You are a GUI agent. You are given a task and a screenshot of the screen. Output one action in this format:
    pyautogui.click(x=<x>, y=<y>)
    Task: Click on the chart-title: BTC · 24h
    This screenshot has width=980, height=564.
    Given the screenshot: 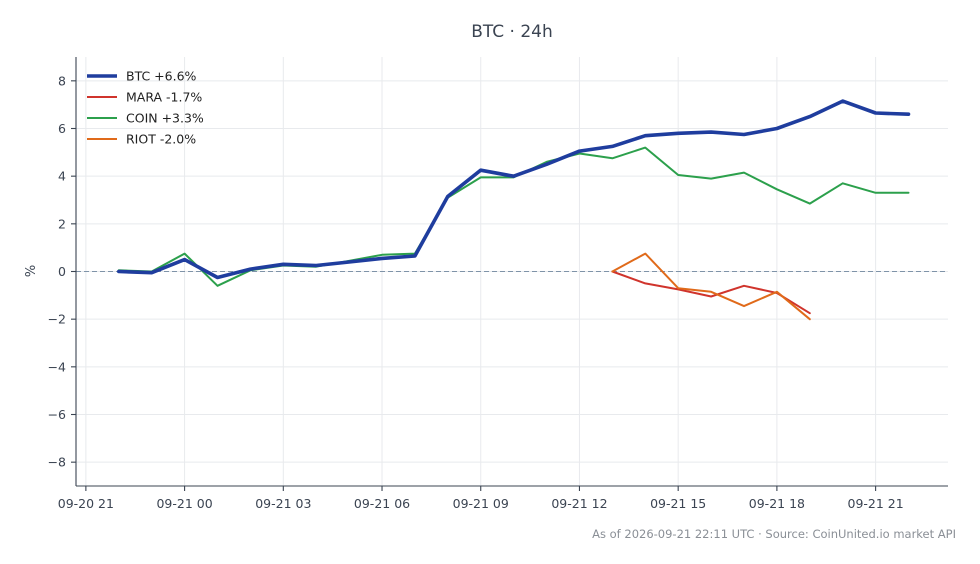 What is the action you would take?
    pyautogui.click(x=512, y=32)
    